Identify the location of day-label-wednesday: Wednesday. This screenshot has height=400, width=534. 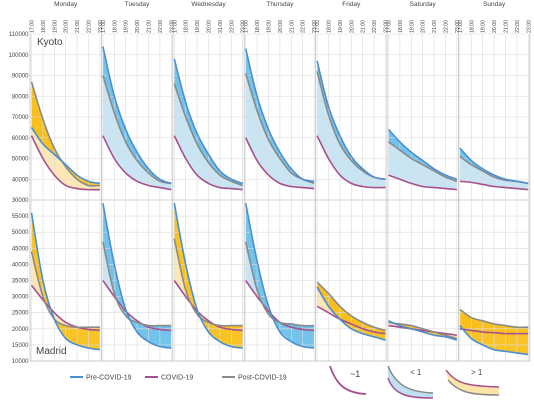
(208, 4).